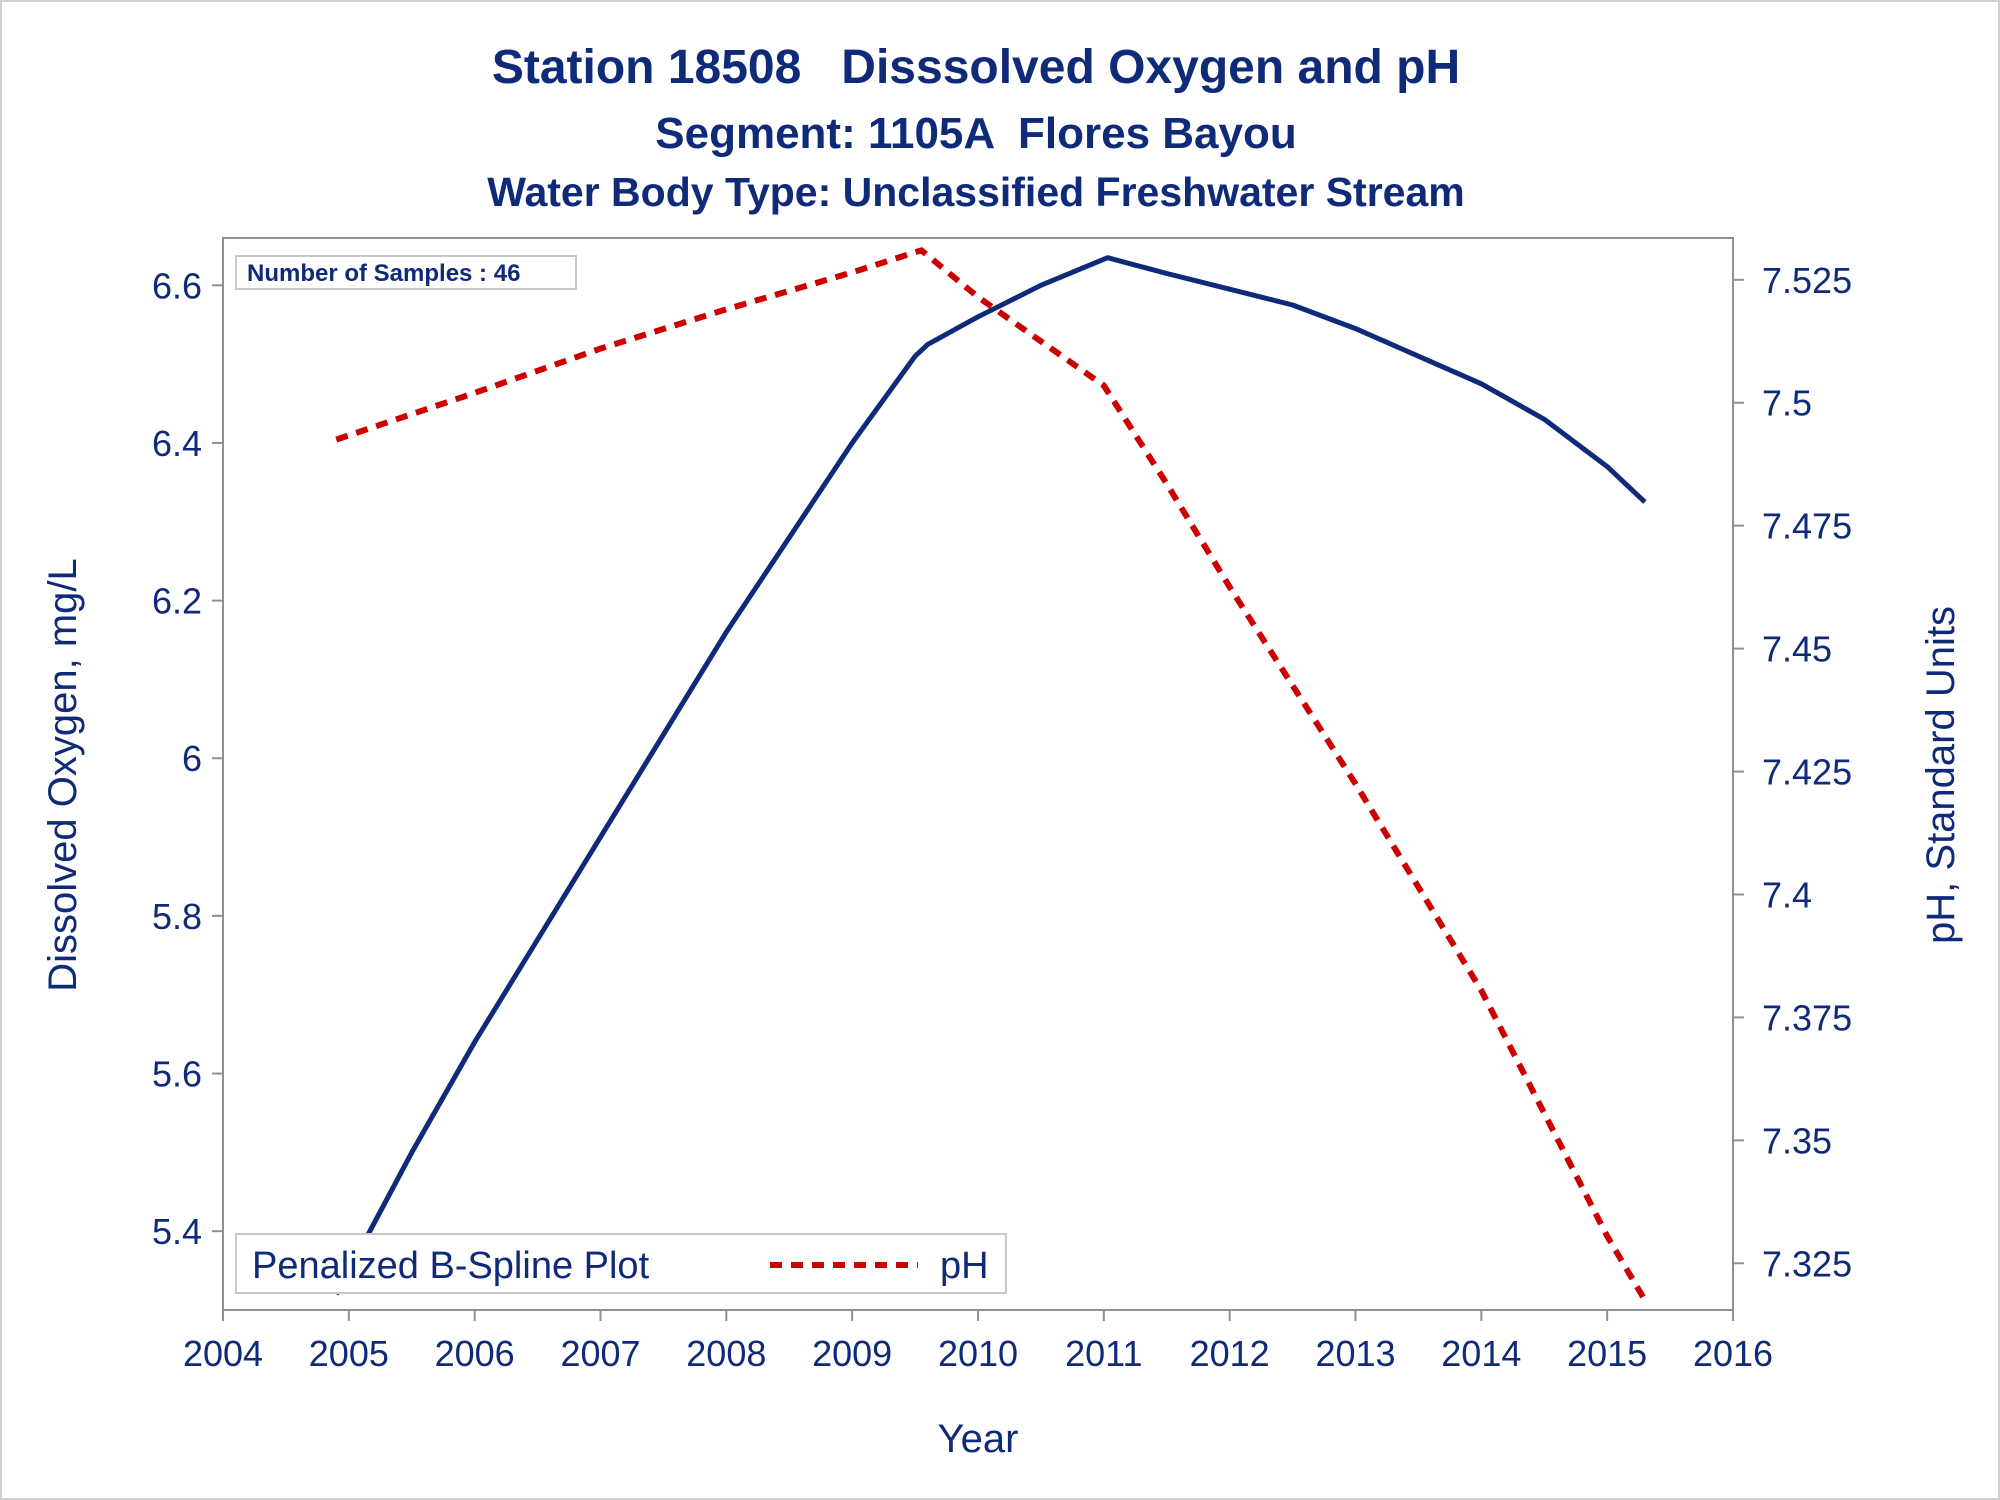 The width and height of the screenshot is (2000, 1500). What do you see at coordinates (600, 1353) in the screenshot?
I see `x-tick-label: 2007` at bounding box center [600, 1353].